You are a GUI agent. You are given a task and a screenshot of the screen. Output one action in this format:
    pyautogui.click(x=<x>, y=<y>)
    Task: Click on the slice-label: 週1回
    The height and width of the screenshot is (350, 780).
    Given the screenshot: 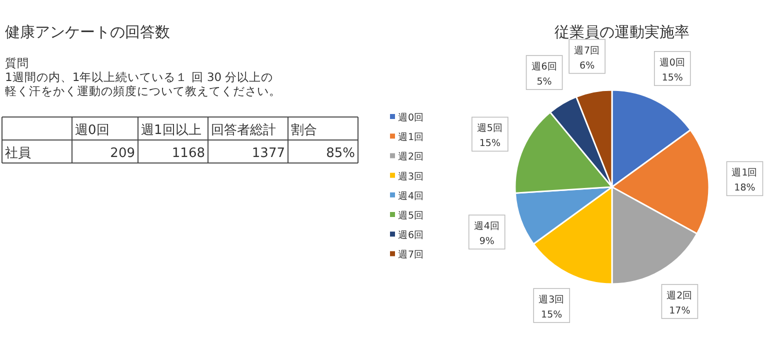 What is the action you would take?
    pyautogui.click(x=745, y=173)
    